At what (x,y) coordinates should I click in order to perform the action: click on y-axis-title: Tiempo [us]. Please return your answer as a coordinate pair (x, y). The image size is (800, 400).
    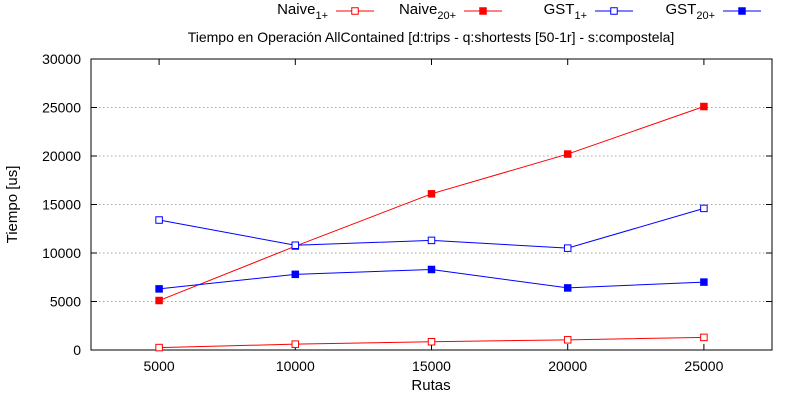
    Looking at the image, I should click on (12, 205).